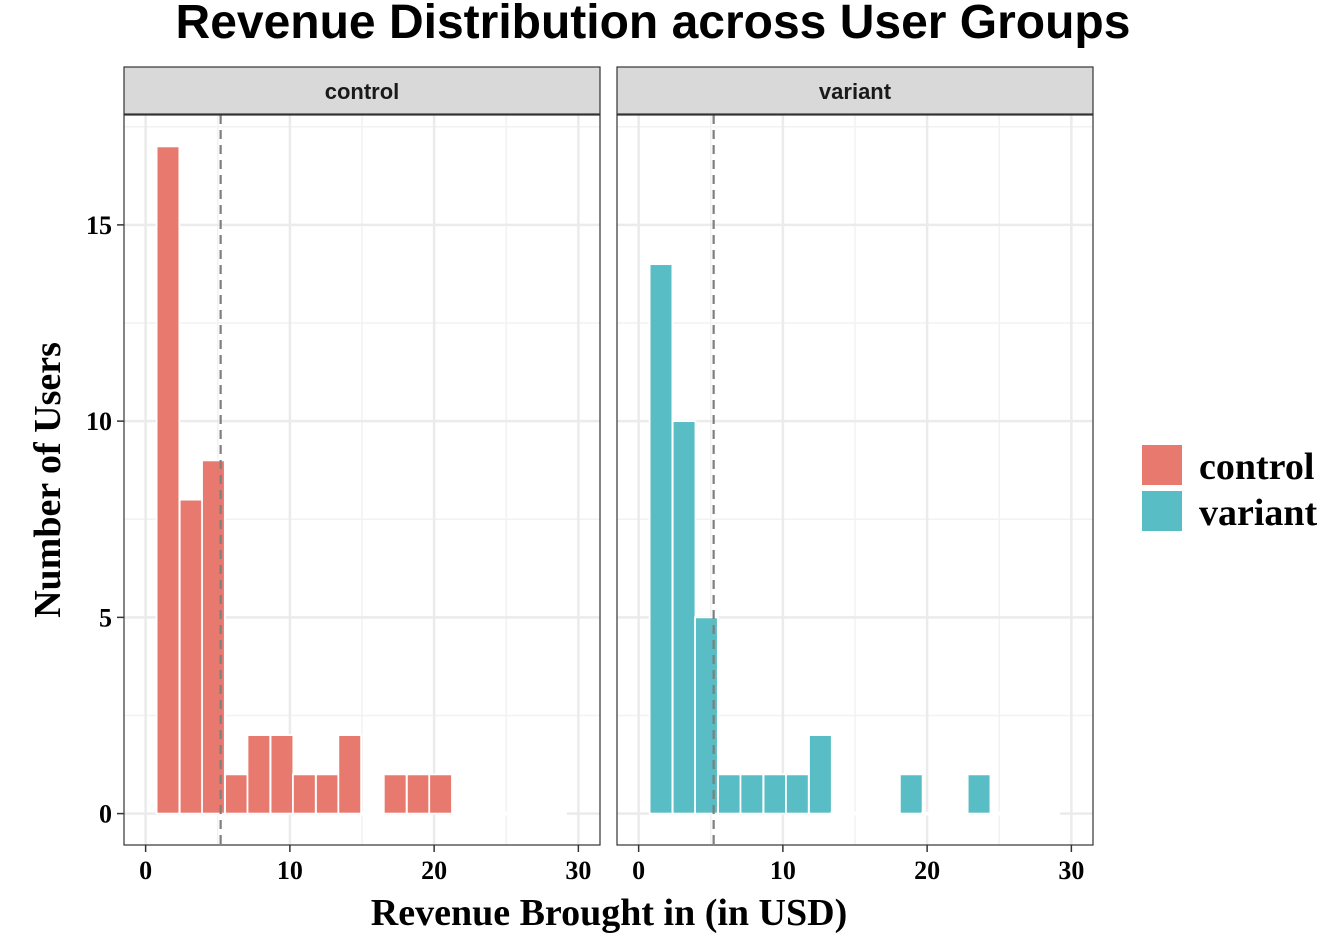  Describe the element at coordinates (105, 520) in the screenshot. I see `y-axis: 0 5 10 15` at that location.